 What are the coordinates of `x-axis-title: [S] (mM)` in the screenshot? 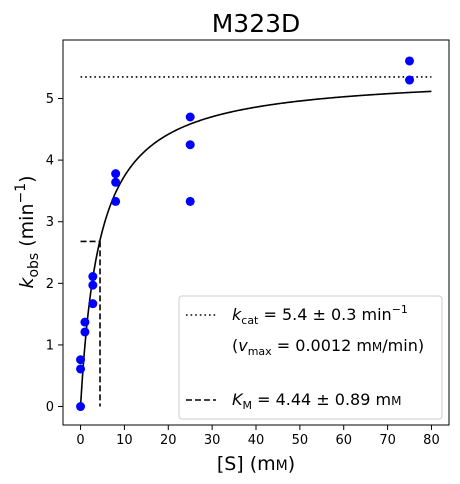 It's located at (256, 464).